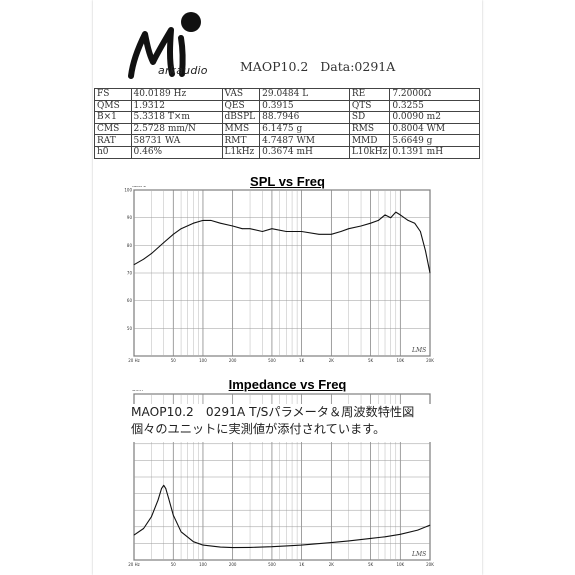 This screenshot has height=575, width=575. What do you see at coordinates (358, 66) in the screenshot?
I see `data-code: Data:0291A` at bounding box center [358, 66].